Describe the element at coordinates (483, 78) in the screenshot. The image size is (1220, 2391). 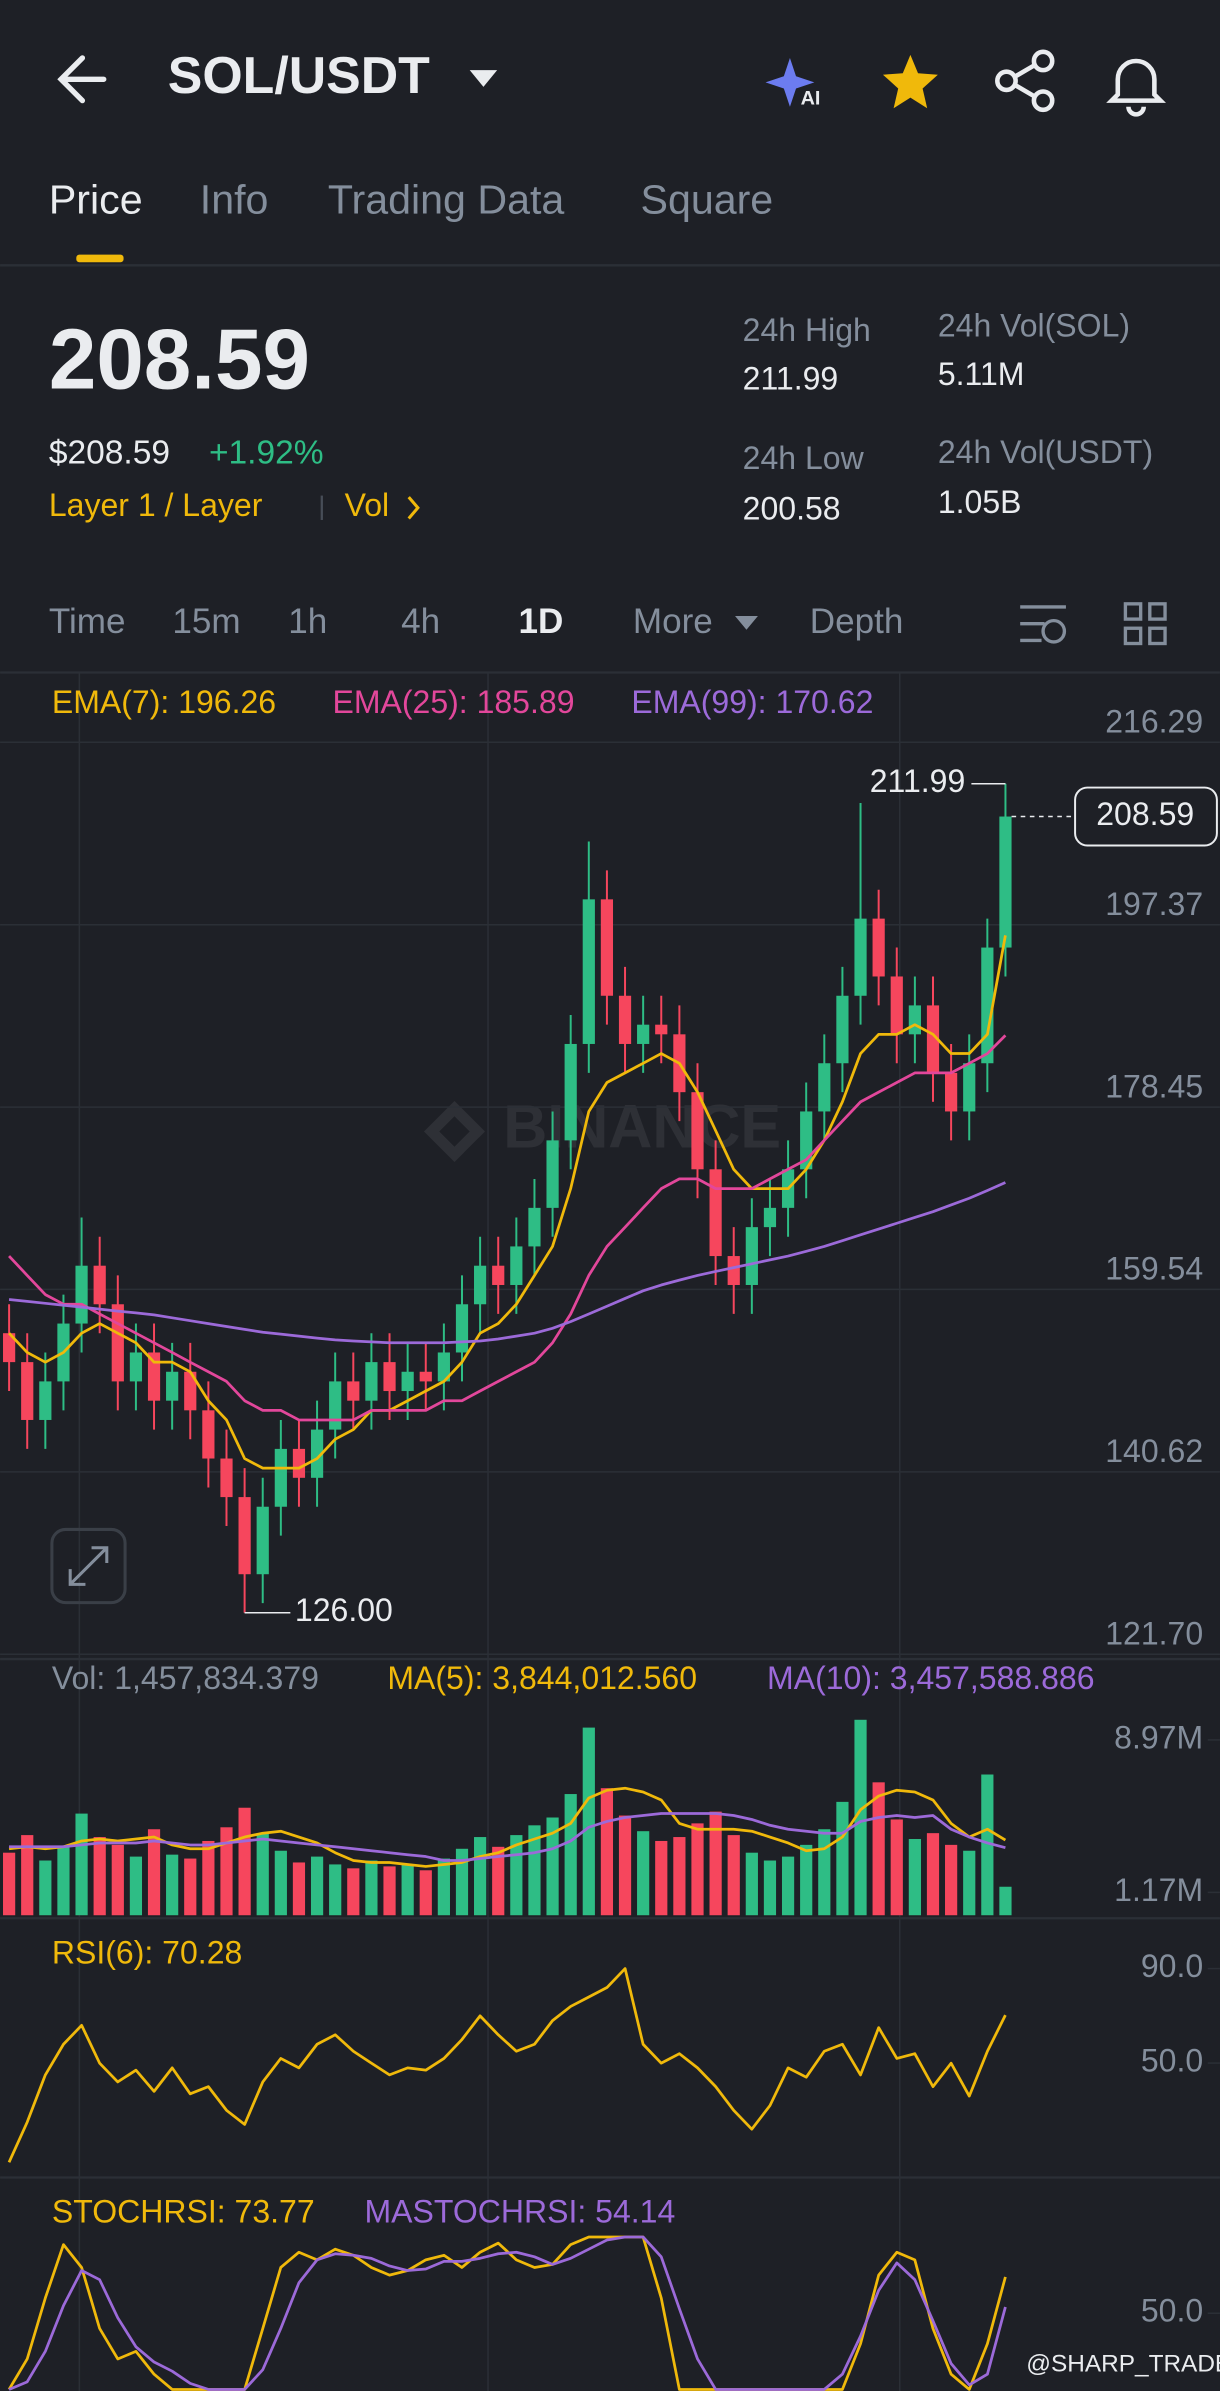
I see `pair-dropdown` at that location.